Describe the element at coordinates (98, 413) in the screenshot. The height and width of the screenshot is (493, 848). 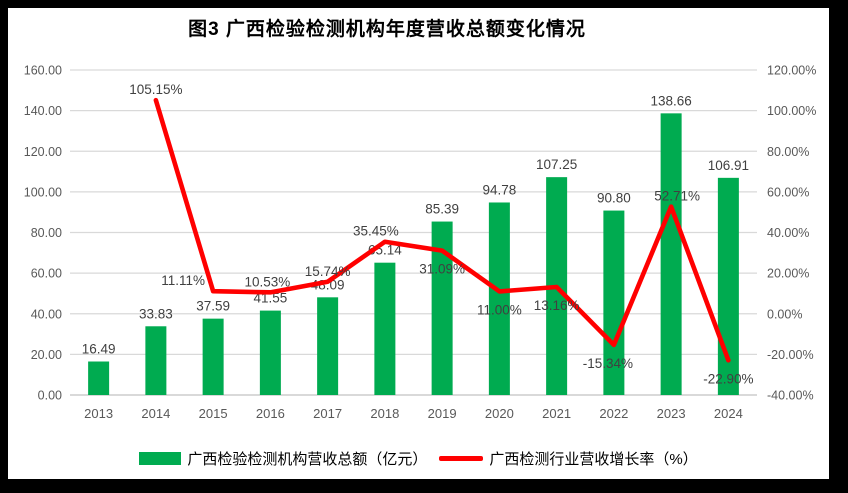
I see `x-axis-label: 2013` at that location.